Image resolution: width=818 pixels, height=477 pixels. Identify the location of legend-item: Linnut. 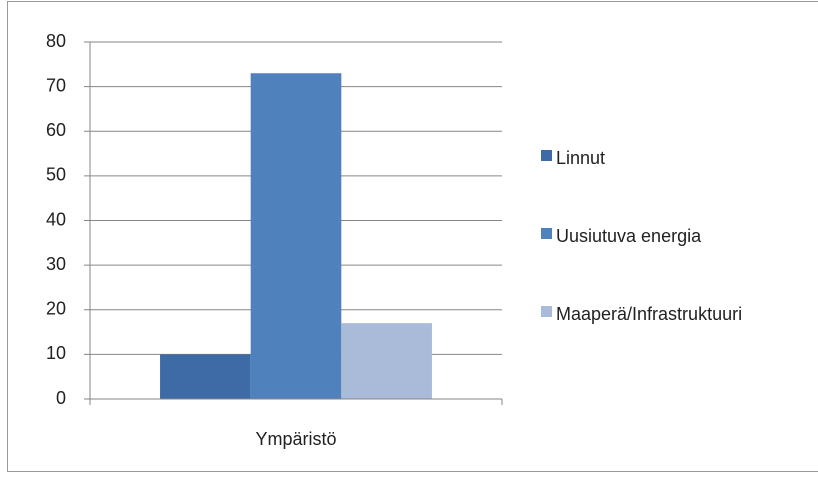
(668, 158).